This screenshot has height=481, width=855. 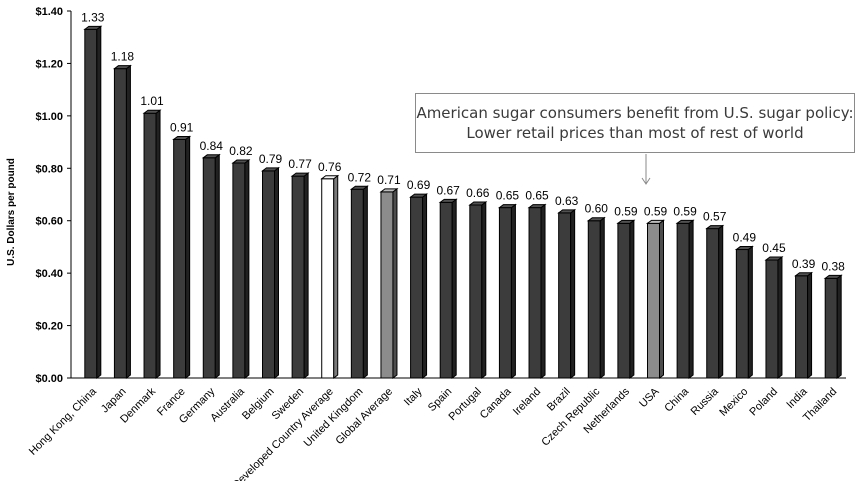 I want to click on x-tick-label: India, so click(x=797, y=398).